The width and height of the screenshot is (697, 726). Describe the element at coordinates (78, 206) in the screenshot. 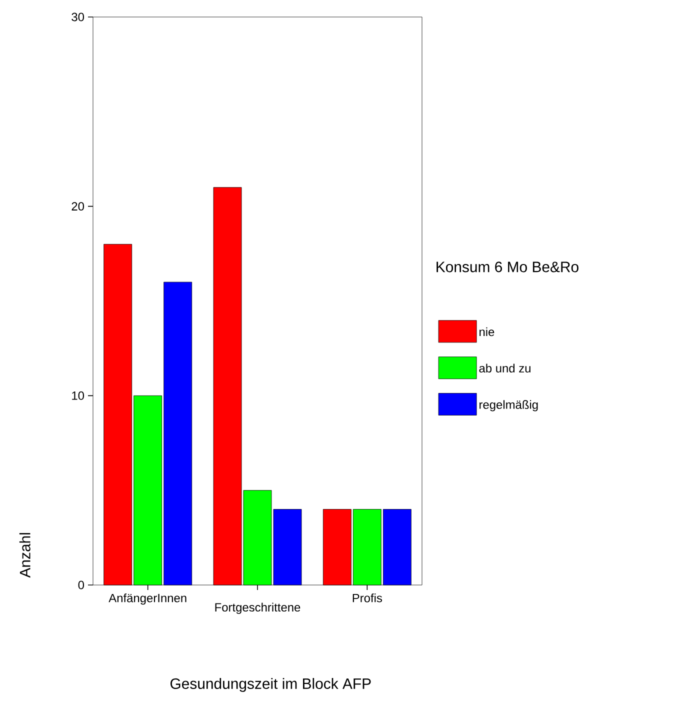

I see `y-tick-label: 20` at that location.